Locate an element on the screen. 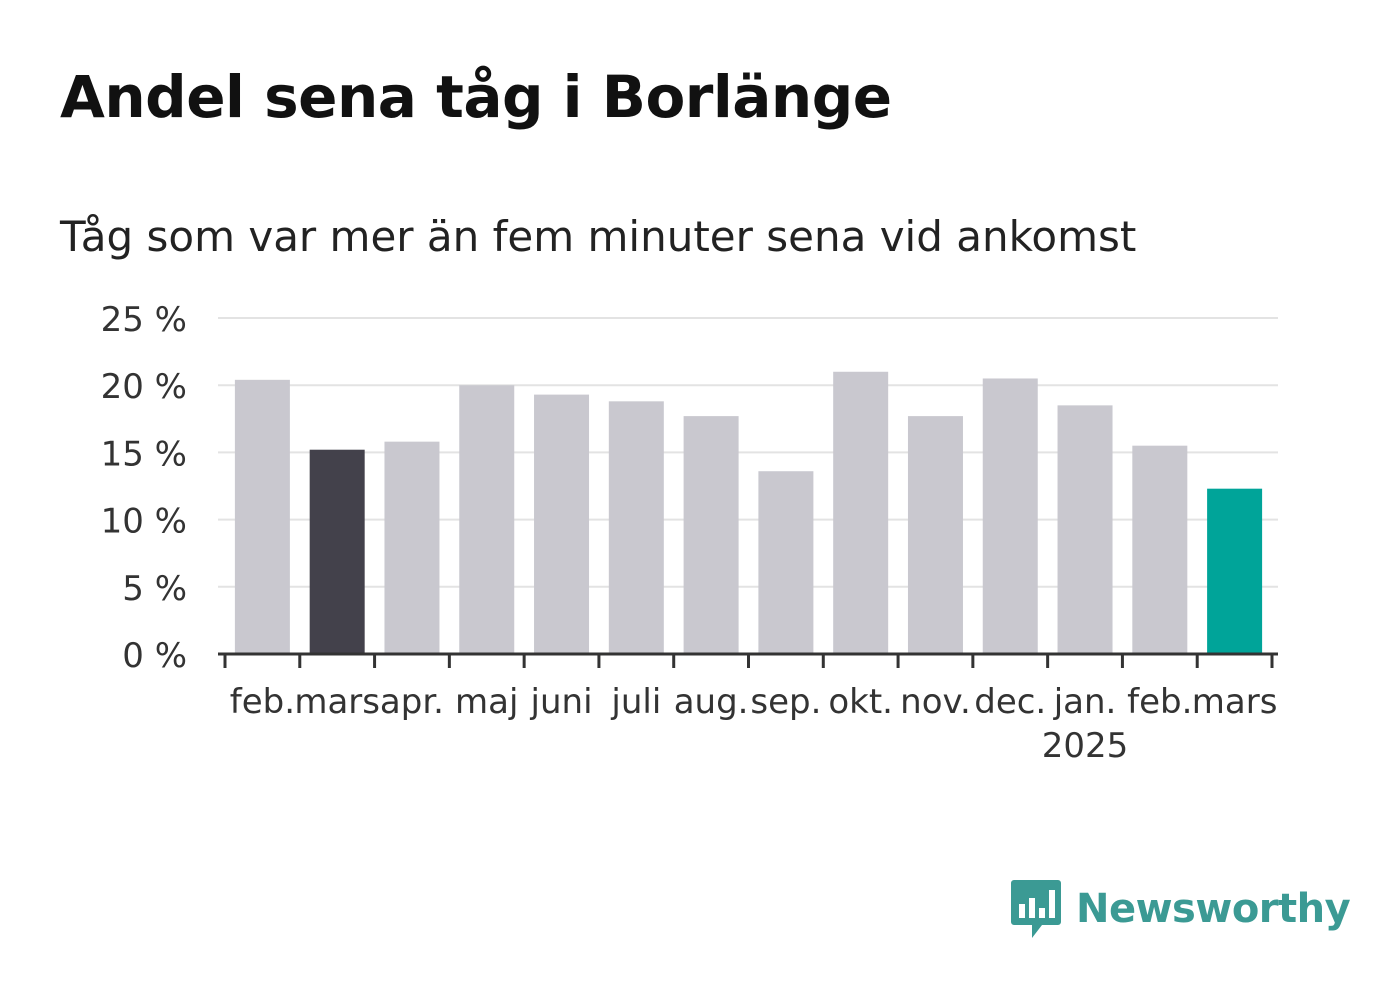 This screenshot has height=999, width=1382. x-tick-label: okt. is located at coordinates (860, 702).